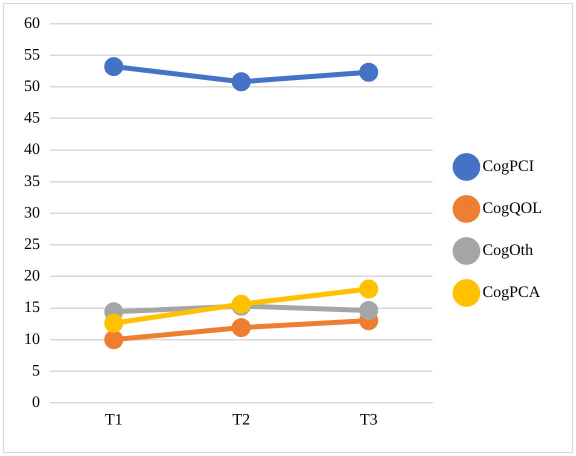 This screenshot has height=456, width=576. What do you see at coordinates (32, 307) in the screenshot?
I see `y-tick-label: 15` at bounding box center [32, 307].